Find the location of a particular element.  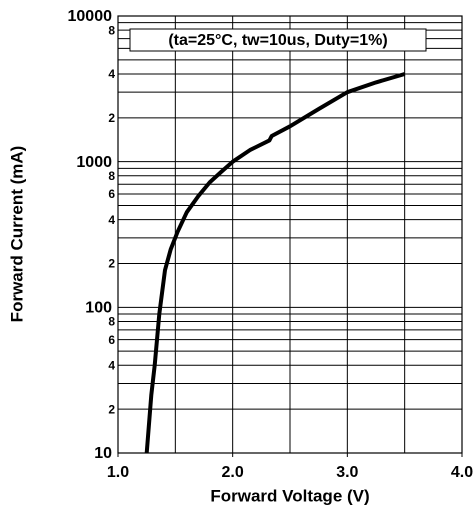

annotation-box is located at coordinates (278, 40).